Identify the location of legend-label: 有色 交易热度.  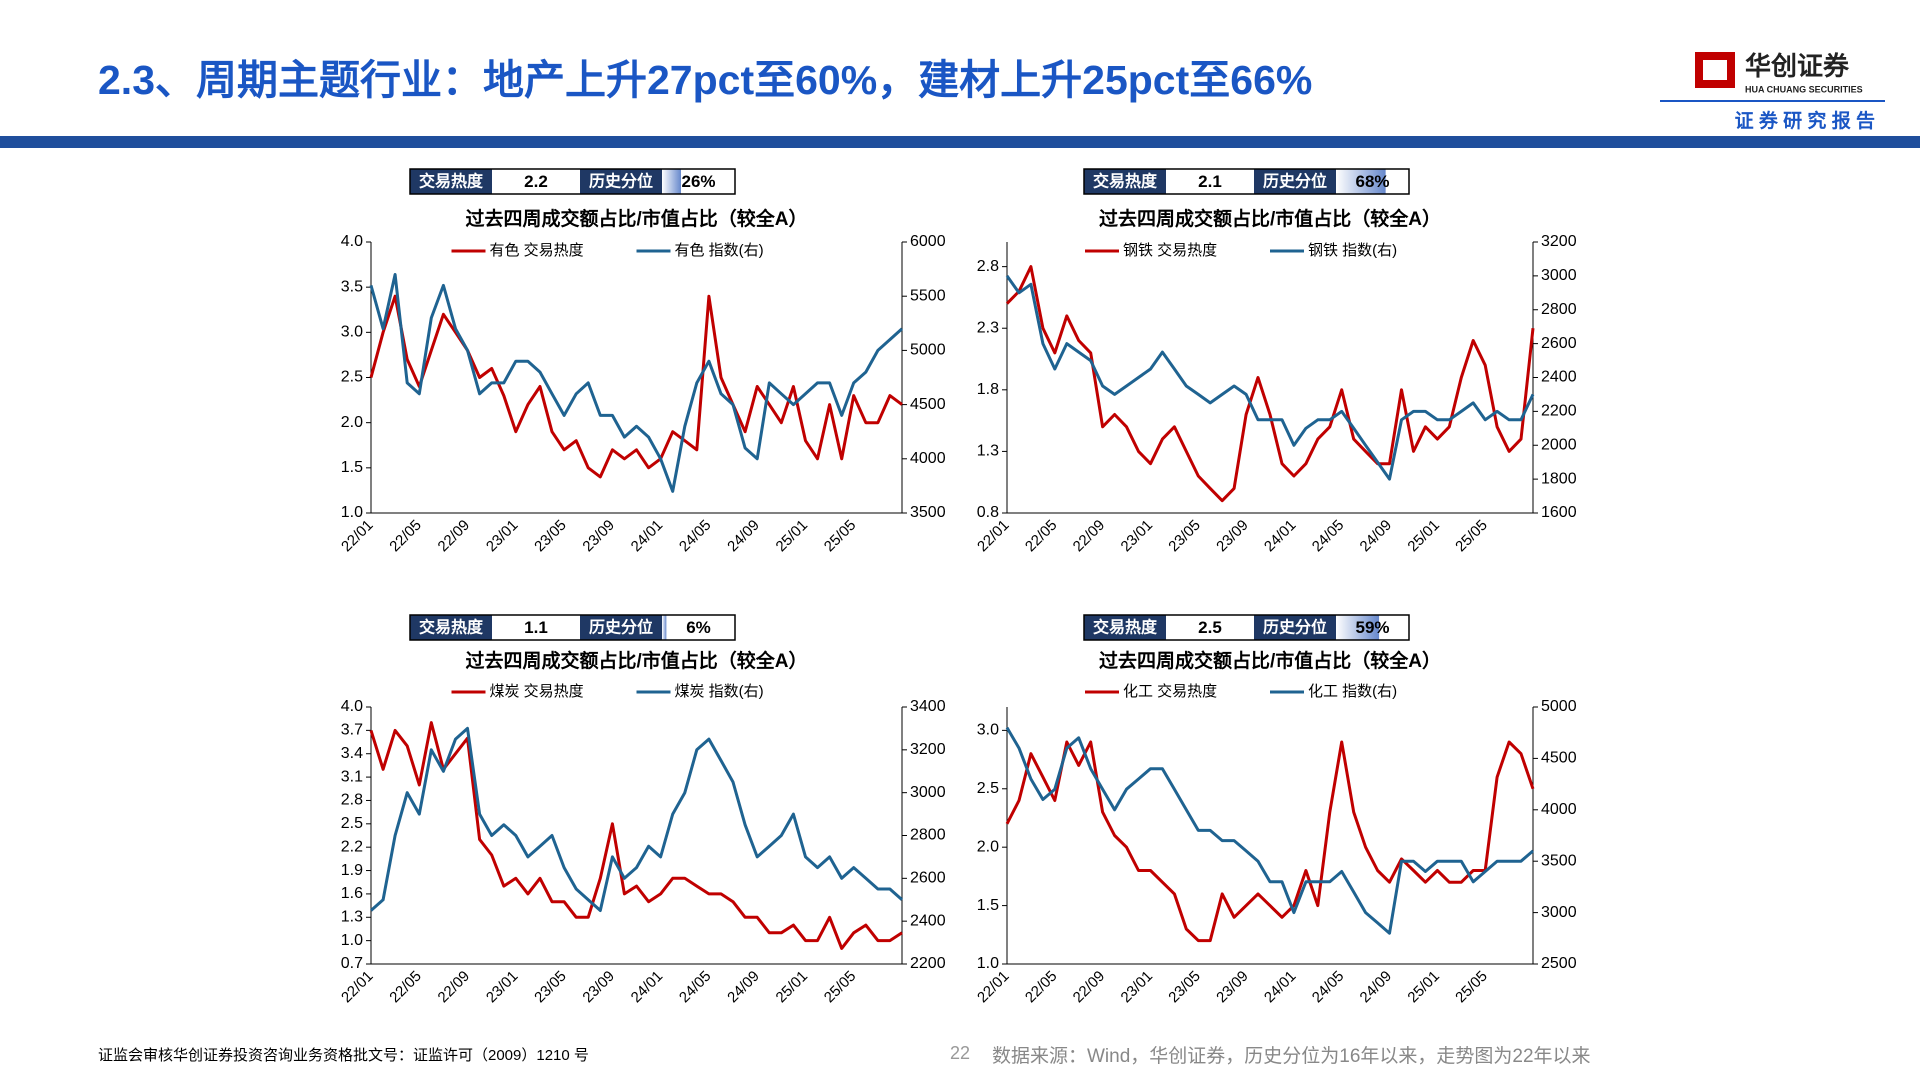
(537, 250).